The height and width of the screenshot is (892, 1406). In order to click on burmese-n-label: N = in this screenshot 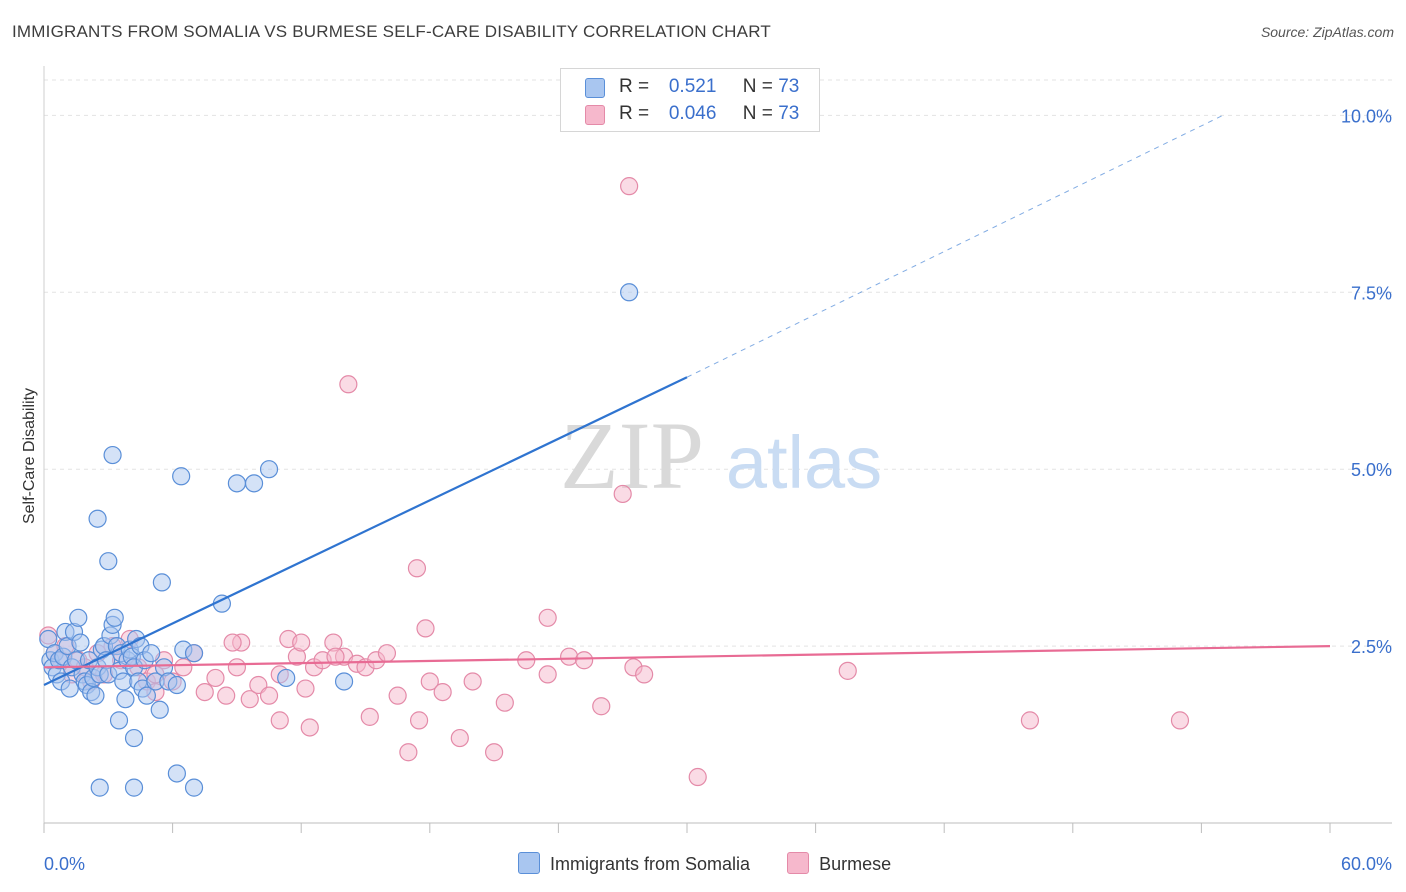, I will do `click(757, 113)`.